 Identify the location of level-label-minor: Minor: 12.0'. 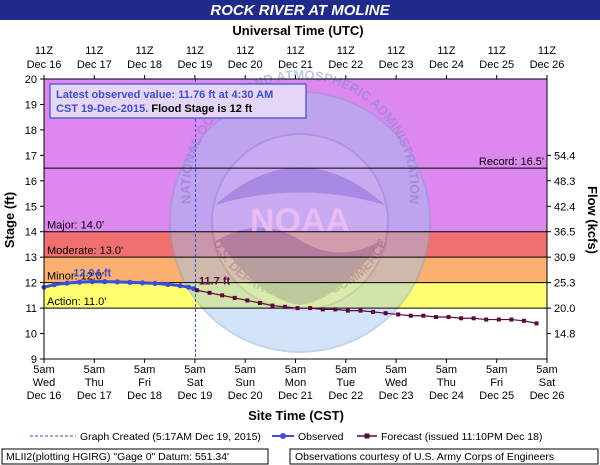
(75, 277).